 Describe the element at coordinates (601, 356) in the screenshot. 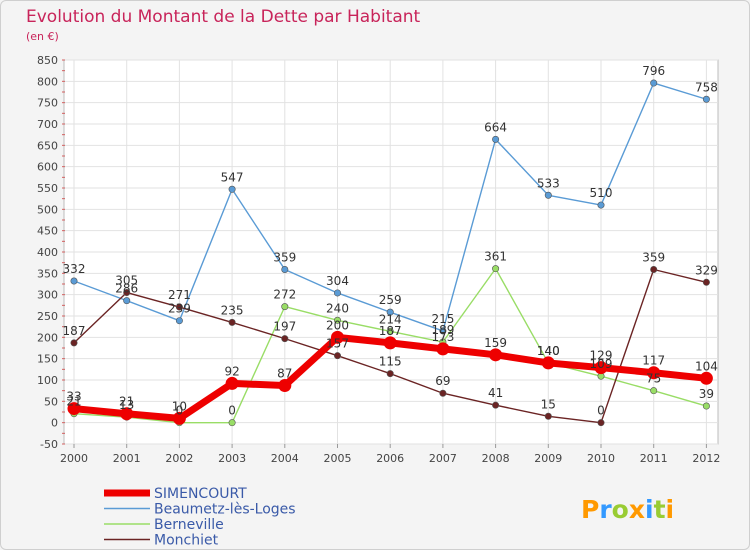

I see `data-label: 129` at that location.